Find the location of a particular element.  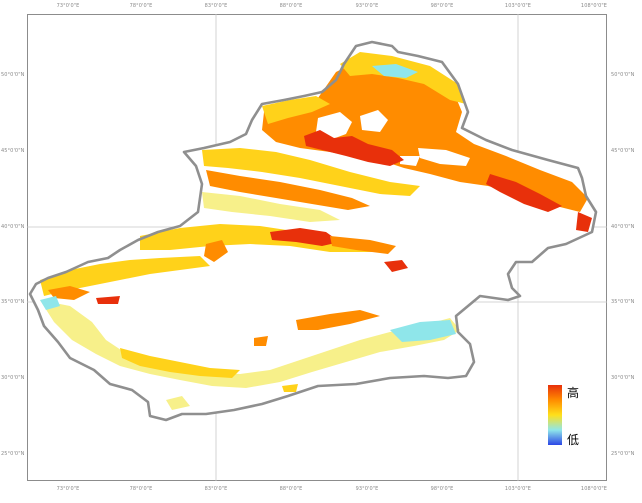

lat-tick-label-left: 40°0'0"N is located at coordinates (13, 227).